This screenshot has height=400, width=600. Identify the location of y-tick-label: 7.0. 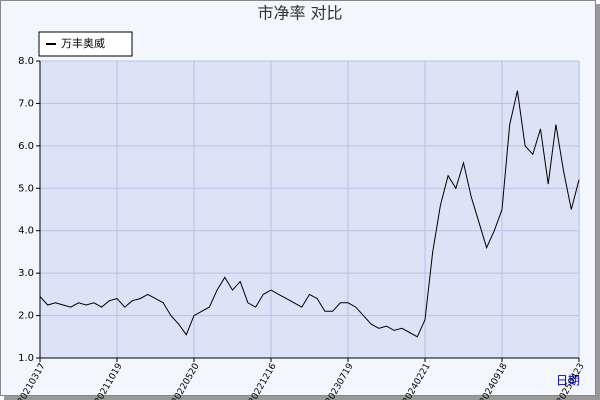
(26, 103).